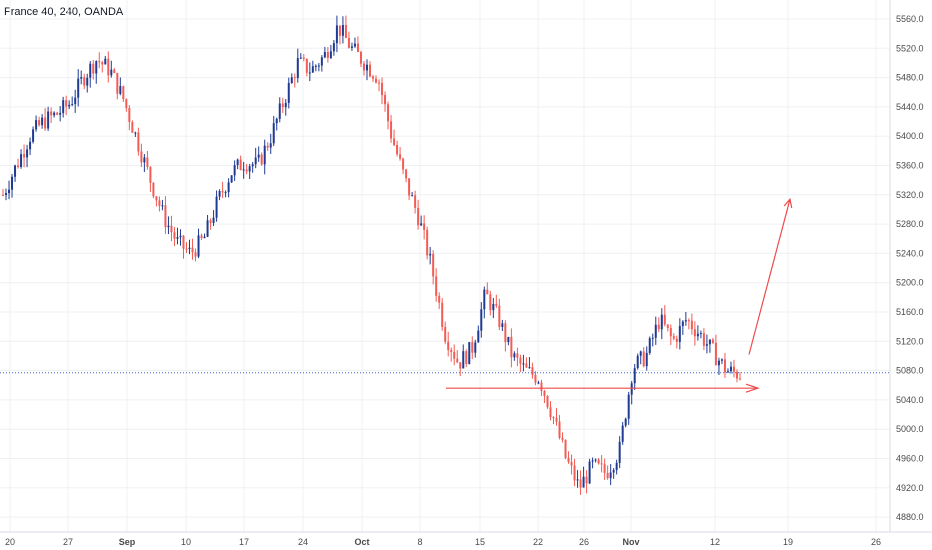  What do you see at coordinates (910, 48) in the screenshot?
I see `price-tick-label: 5520.0` at bounding box center [910, 48].